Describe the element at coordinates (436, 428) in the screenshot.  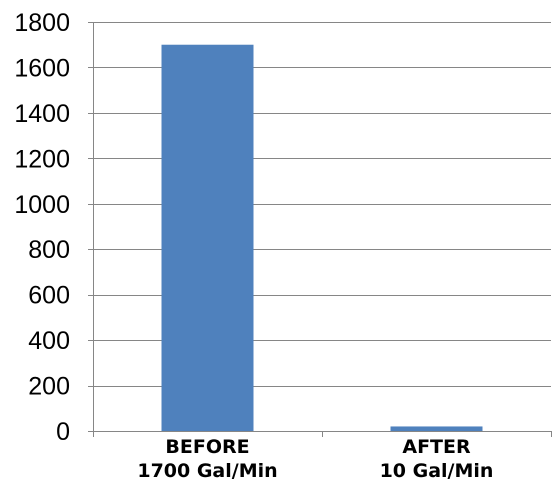
I see `bar-after` at that location.